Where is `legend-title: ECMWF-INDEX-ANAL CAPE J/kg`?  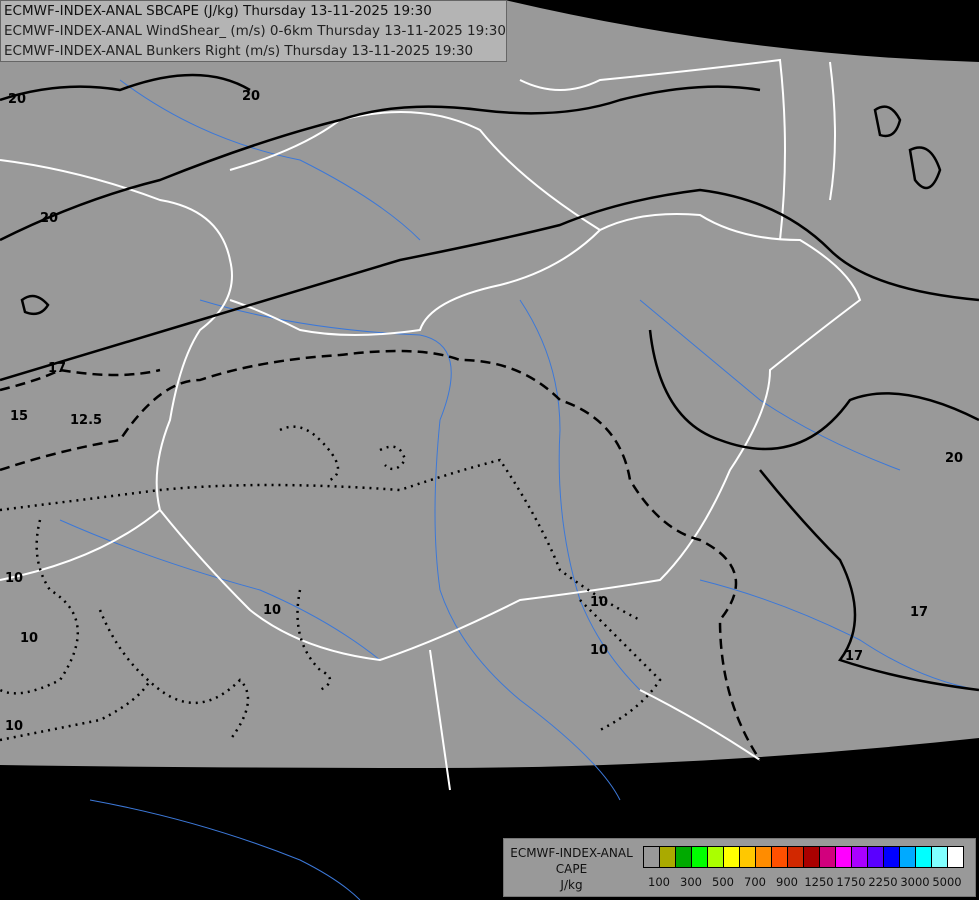 legend-title: ECMWF-INDEX-ANAL CAPE J/kg is located at coordinates (571, 869).